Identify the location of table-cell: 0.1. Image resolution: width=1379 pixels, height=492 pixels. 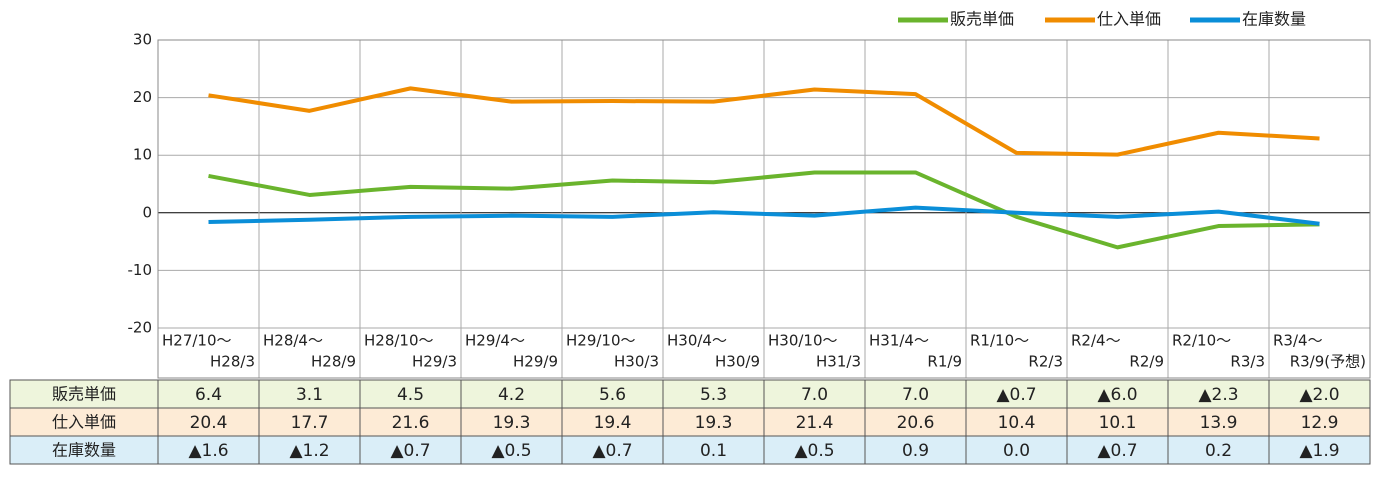
(713, 451).